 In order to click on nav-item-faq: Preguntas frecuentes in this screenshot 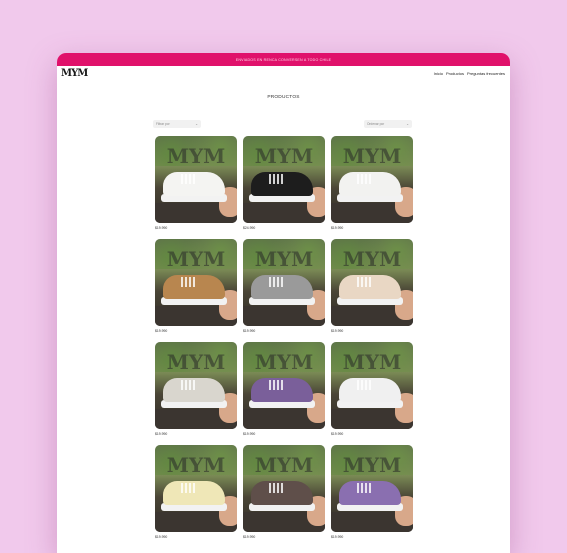, I will do `click(485, 73)`.